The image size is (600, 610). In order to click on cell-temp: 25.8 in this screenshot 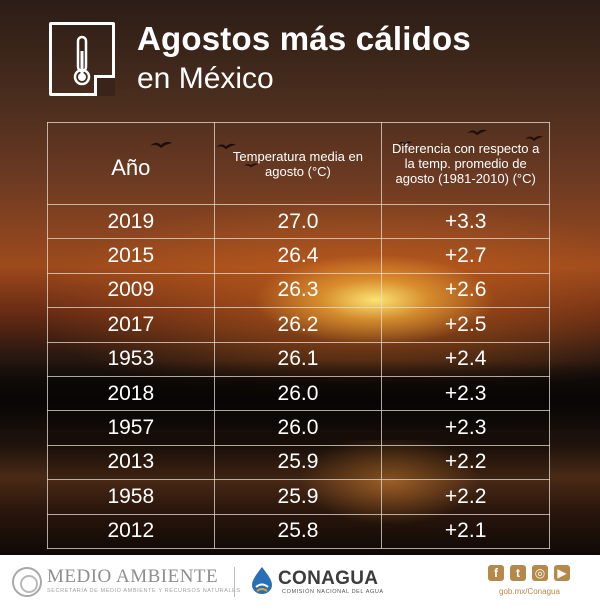, I will do `click(298, 531)`.